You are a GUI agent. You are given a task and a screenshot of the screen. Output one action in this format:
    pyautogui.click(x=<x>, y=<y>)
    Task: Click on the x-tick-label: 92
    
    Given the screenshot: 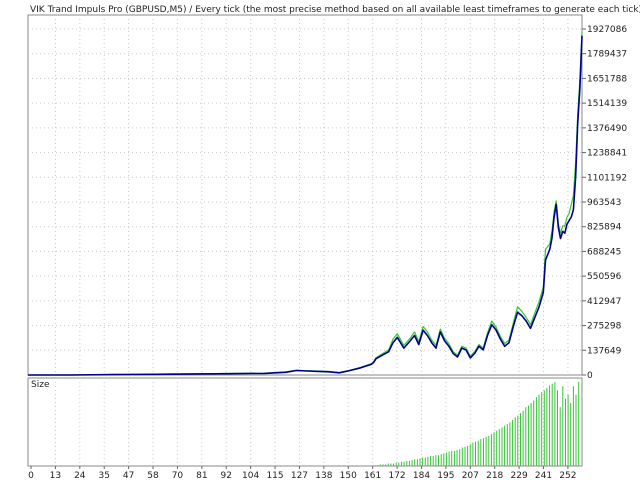 What is the action you would take?
    pyautogui.click(x=226, y=475)
    